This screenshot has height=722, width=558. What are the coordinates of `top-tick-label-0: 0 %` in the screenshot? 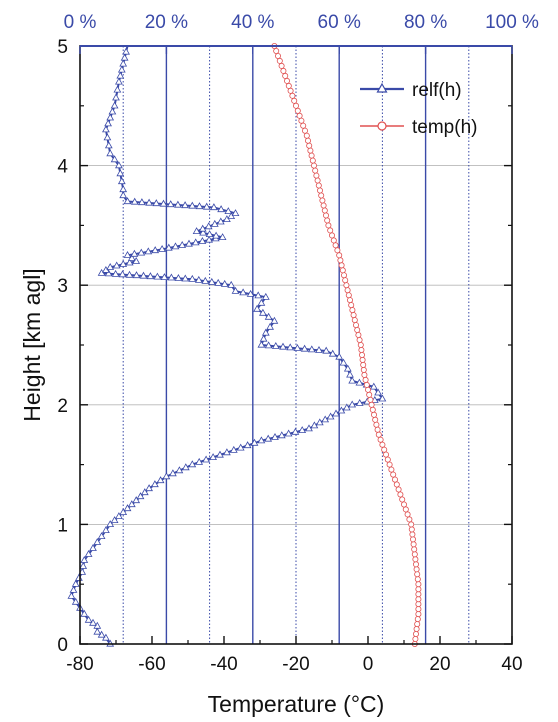 It's located at (80, 22).